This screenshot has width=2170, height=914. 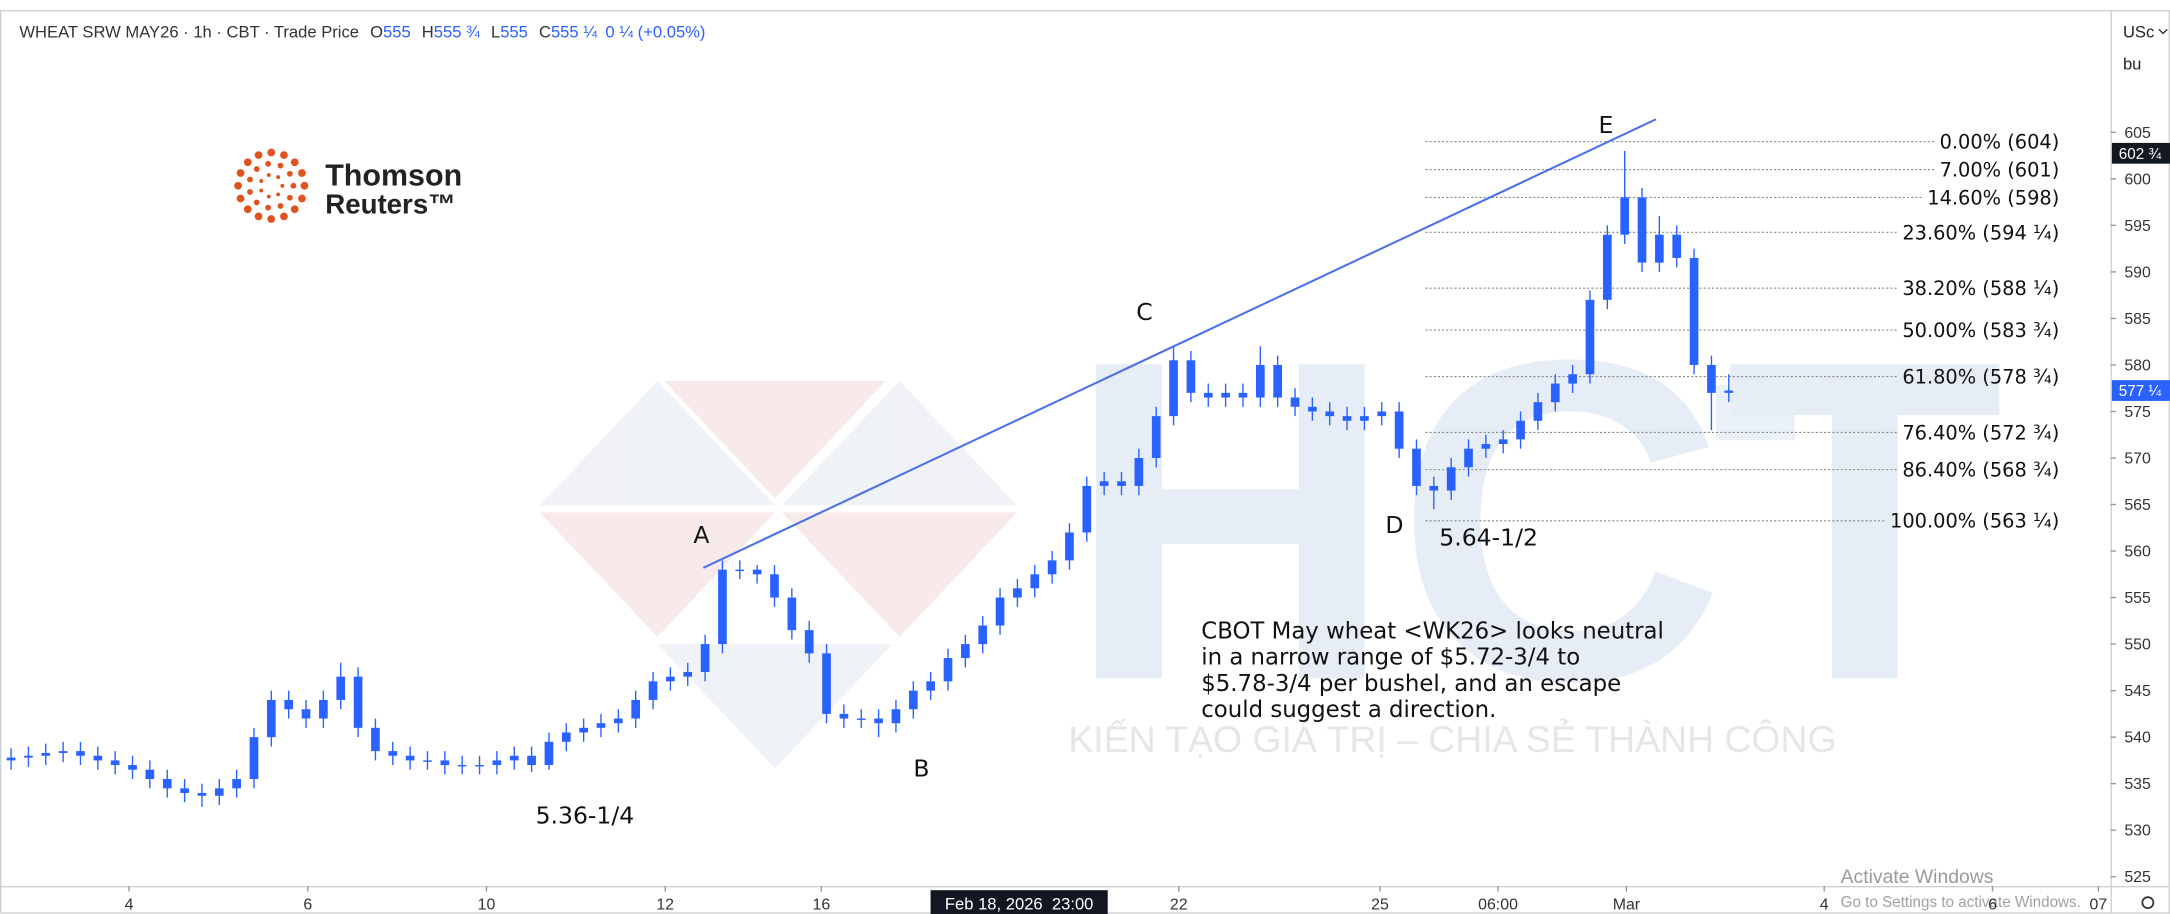 I want to click on crosshair-label: Feb 18, 2026 23:00, so click(x=1019, y=904).